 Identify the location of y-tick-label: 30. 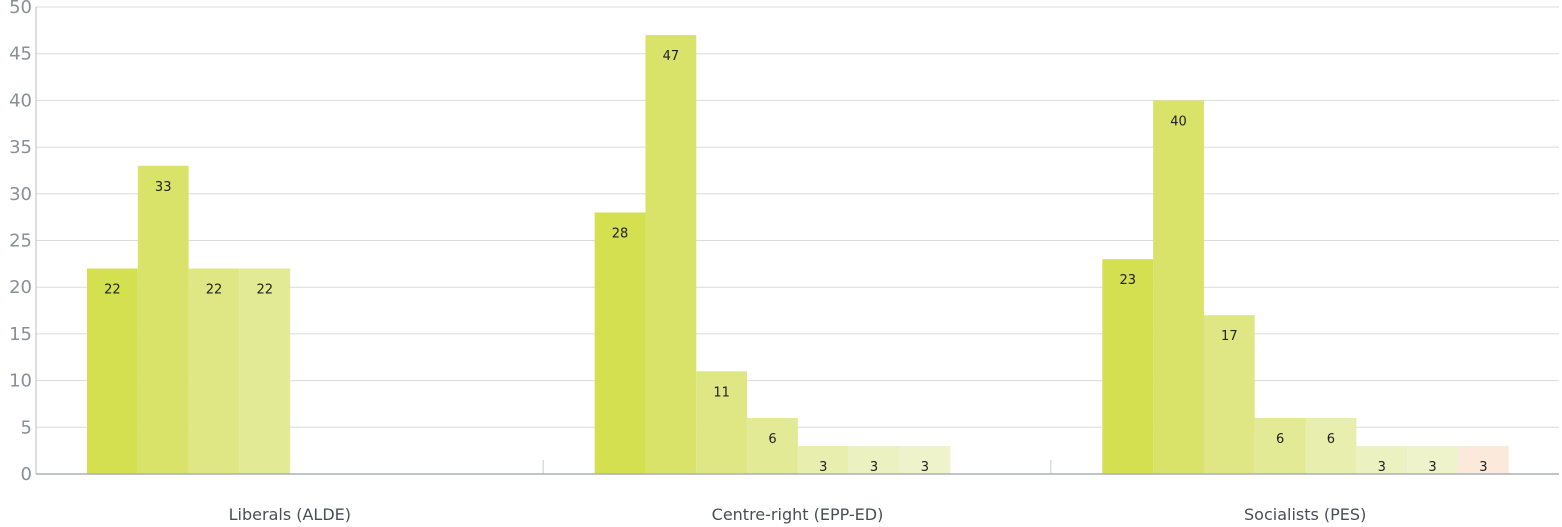
(20, 194).